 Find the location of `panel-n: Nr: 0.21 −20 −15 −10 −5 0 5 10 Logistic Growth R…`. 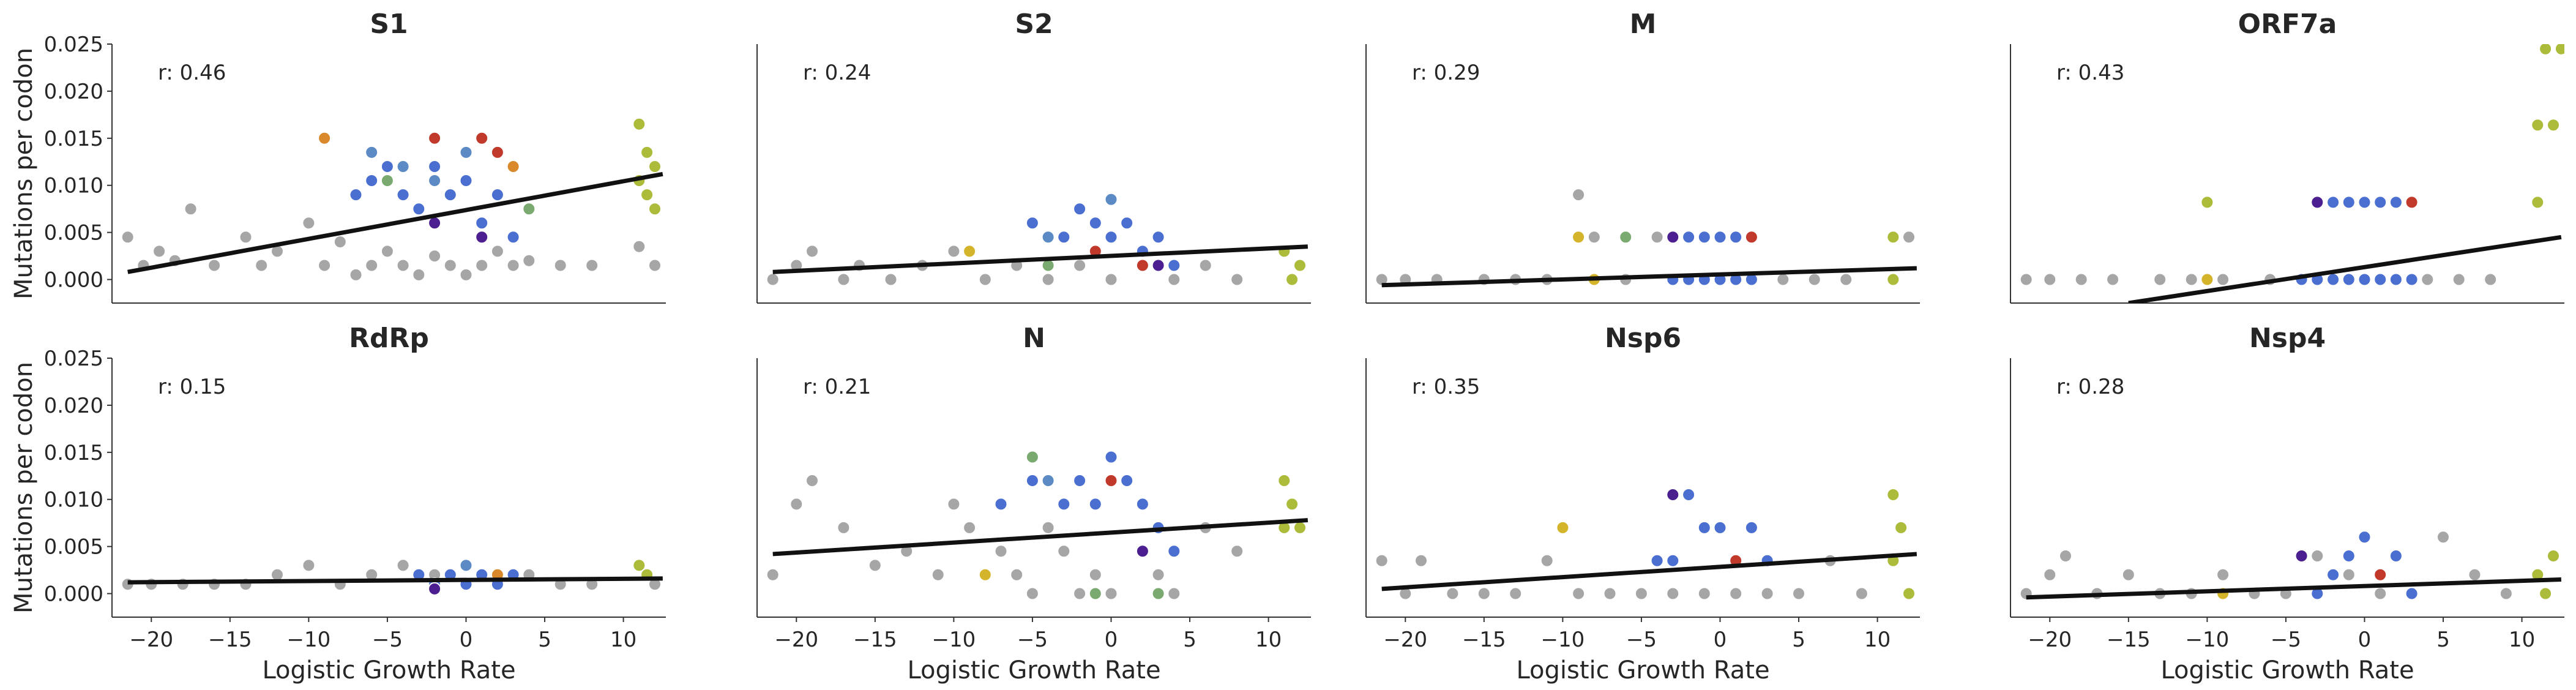

panel-n: Nr: 0.21 −20 −15 −10 −5 0 5 10 Logistic Growth R… is located at coordinates (1033, 503).